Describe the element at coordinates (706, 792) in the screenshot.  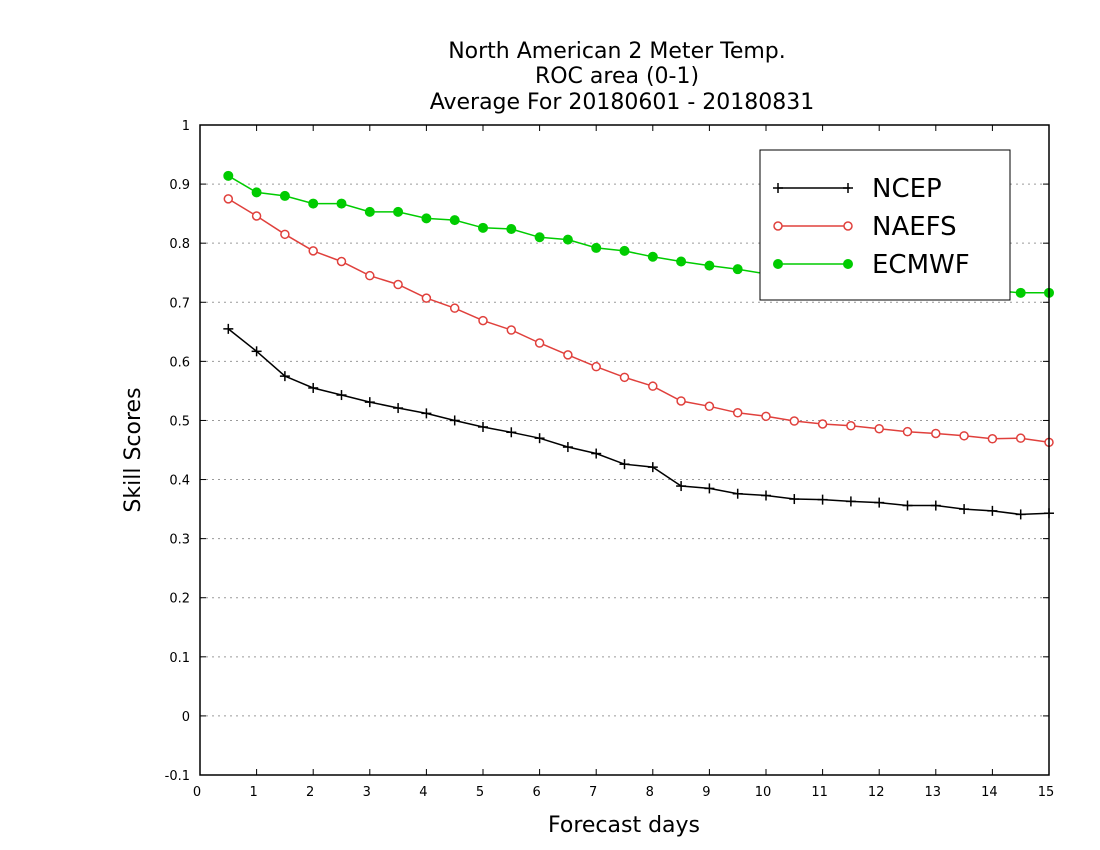
I see `x-tick-label: 9` at that location.